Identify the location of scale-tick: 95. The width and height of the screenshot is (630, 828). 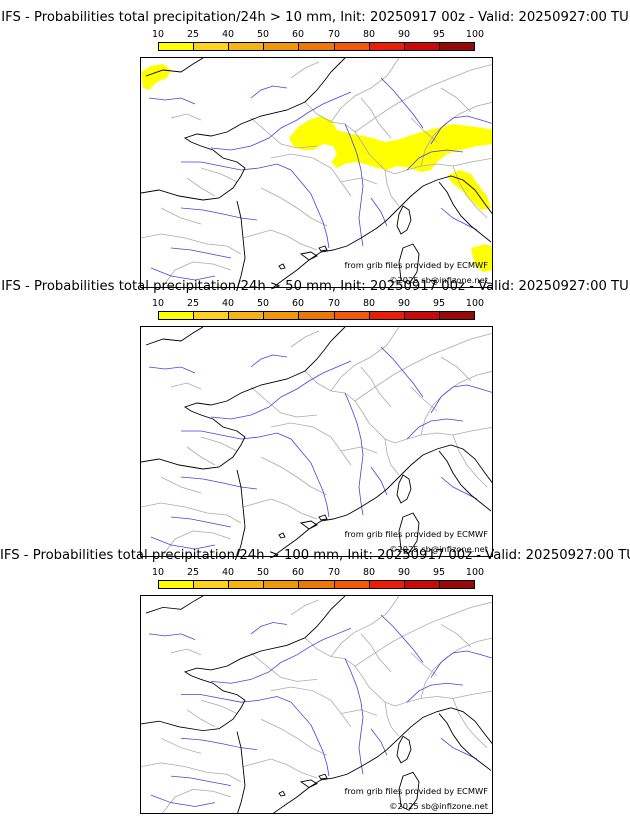
(439, 303).